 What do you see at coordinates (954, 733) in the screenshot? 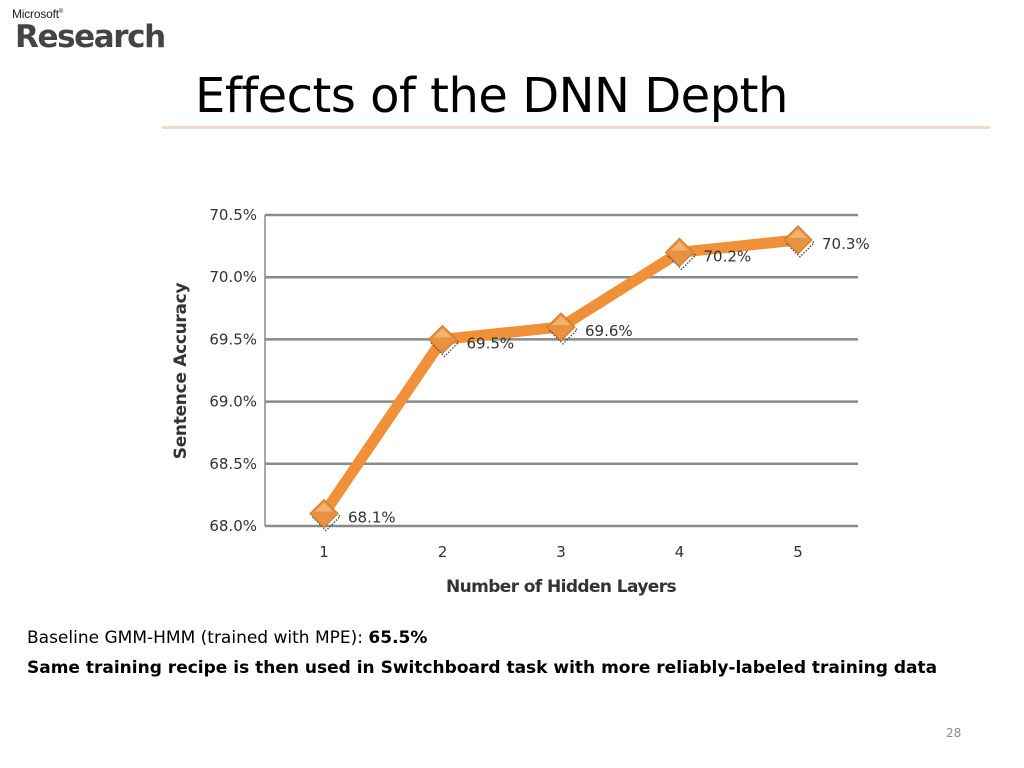
I see `page-number: 28` at bounding box center [954, 733].